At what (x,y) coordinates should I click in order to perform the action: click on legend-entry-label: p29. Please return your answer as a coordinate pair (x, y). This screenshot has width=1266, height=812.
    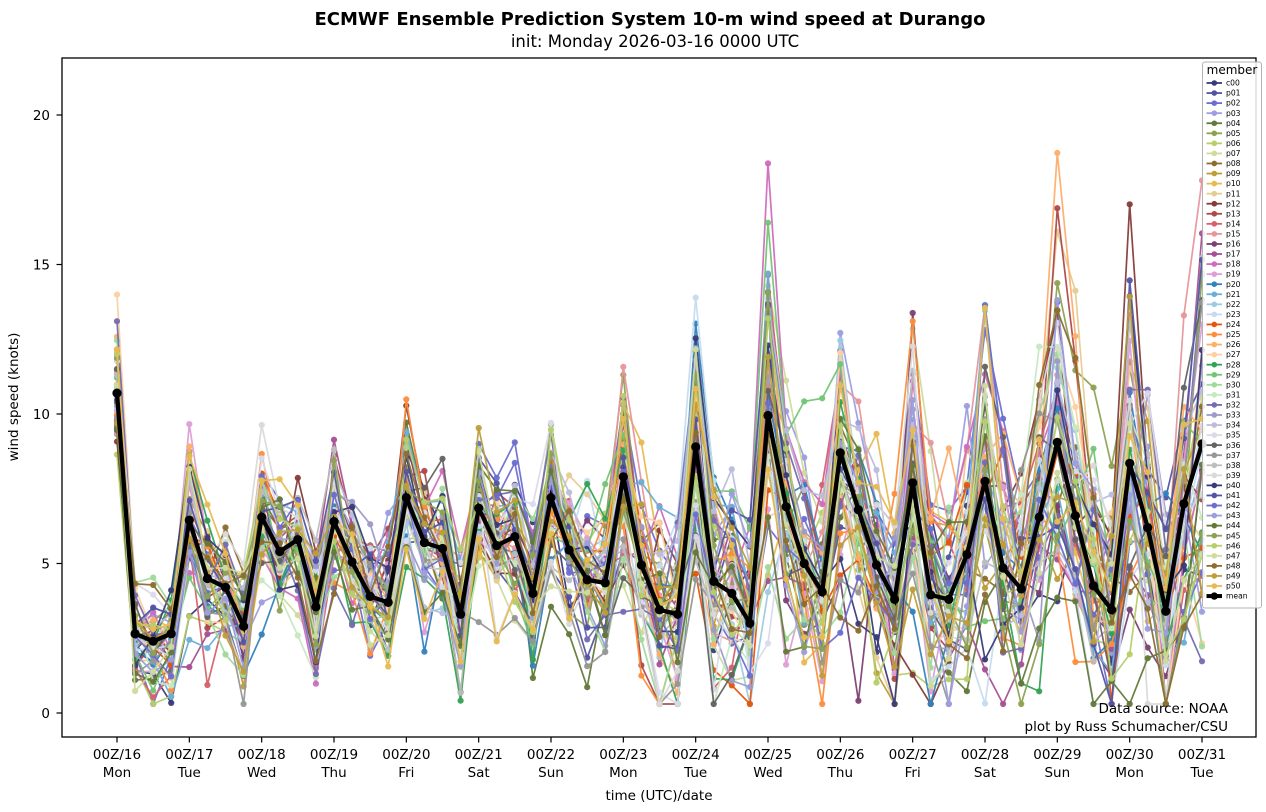
    Looking at the image, I should click on (1233, 374).